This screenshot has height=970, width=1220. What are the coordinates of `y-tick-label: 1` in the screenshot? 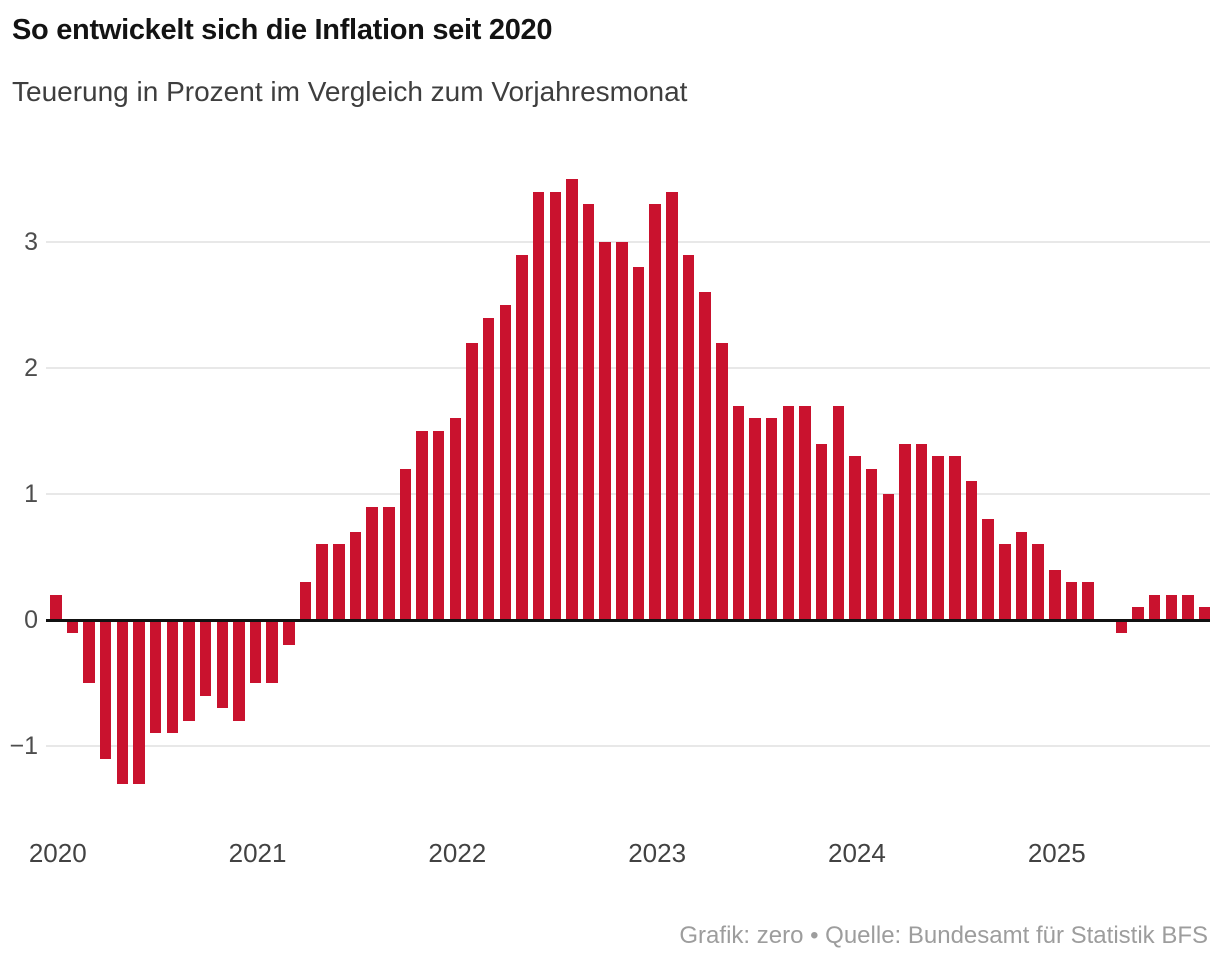 It's located at (31, 494).